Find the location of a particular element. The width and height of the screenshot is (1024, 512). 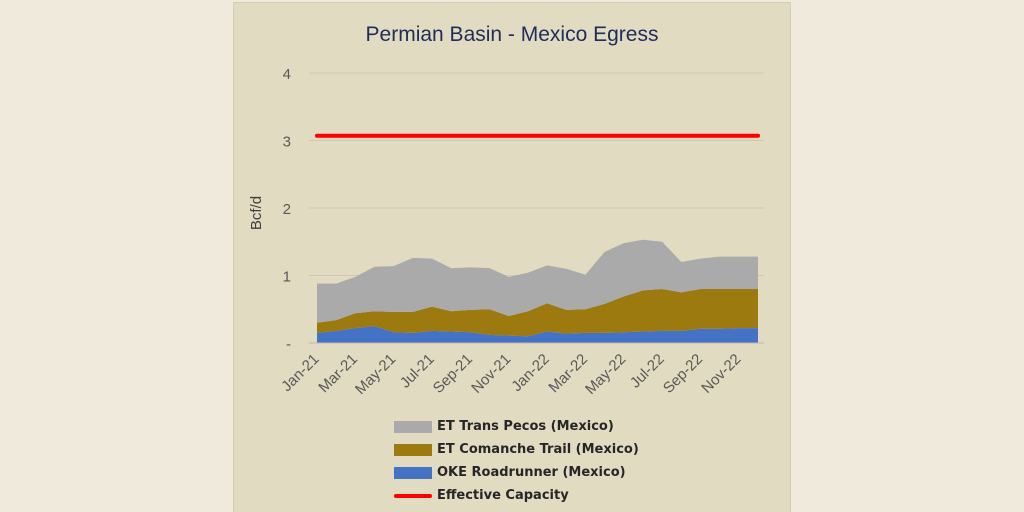

legend-swatch-comanche-trail is located at coordinates (413, 449).